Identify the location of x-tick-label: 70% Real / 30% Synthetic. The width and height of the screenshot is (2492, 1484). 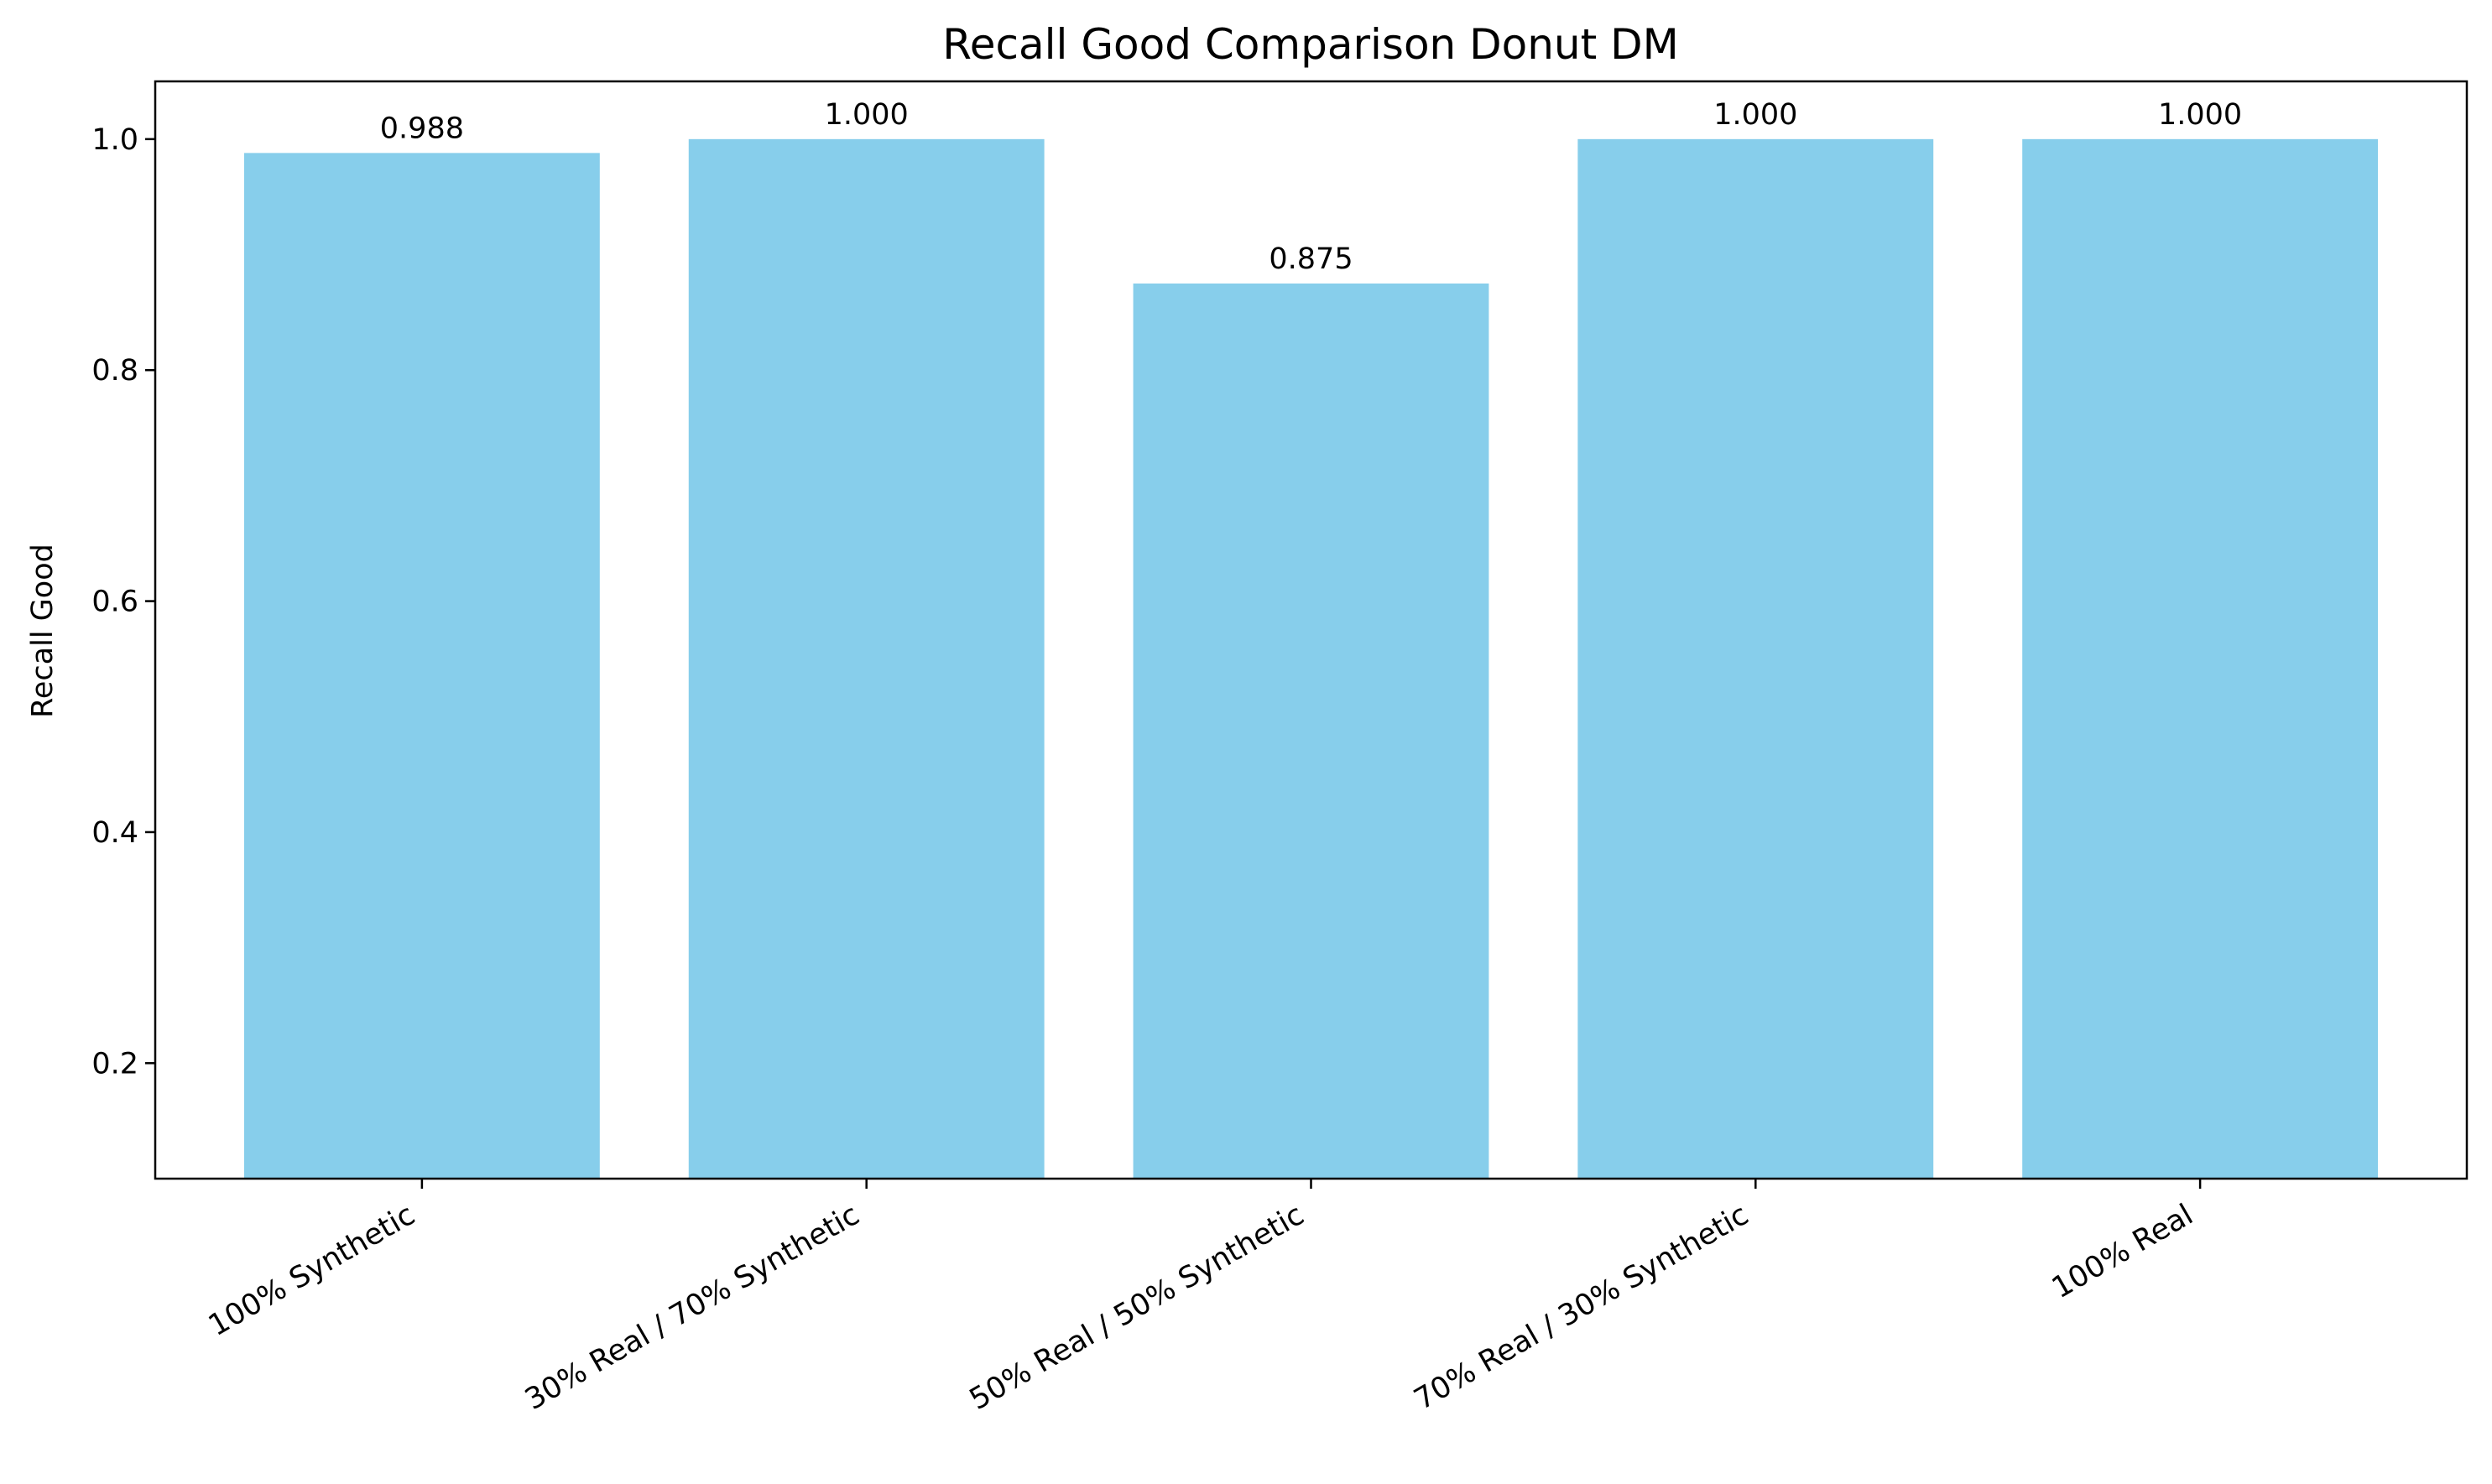
(1582, 1307).